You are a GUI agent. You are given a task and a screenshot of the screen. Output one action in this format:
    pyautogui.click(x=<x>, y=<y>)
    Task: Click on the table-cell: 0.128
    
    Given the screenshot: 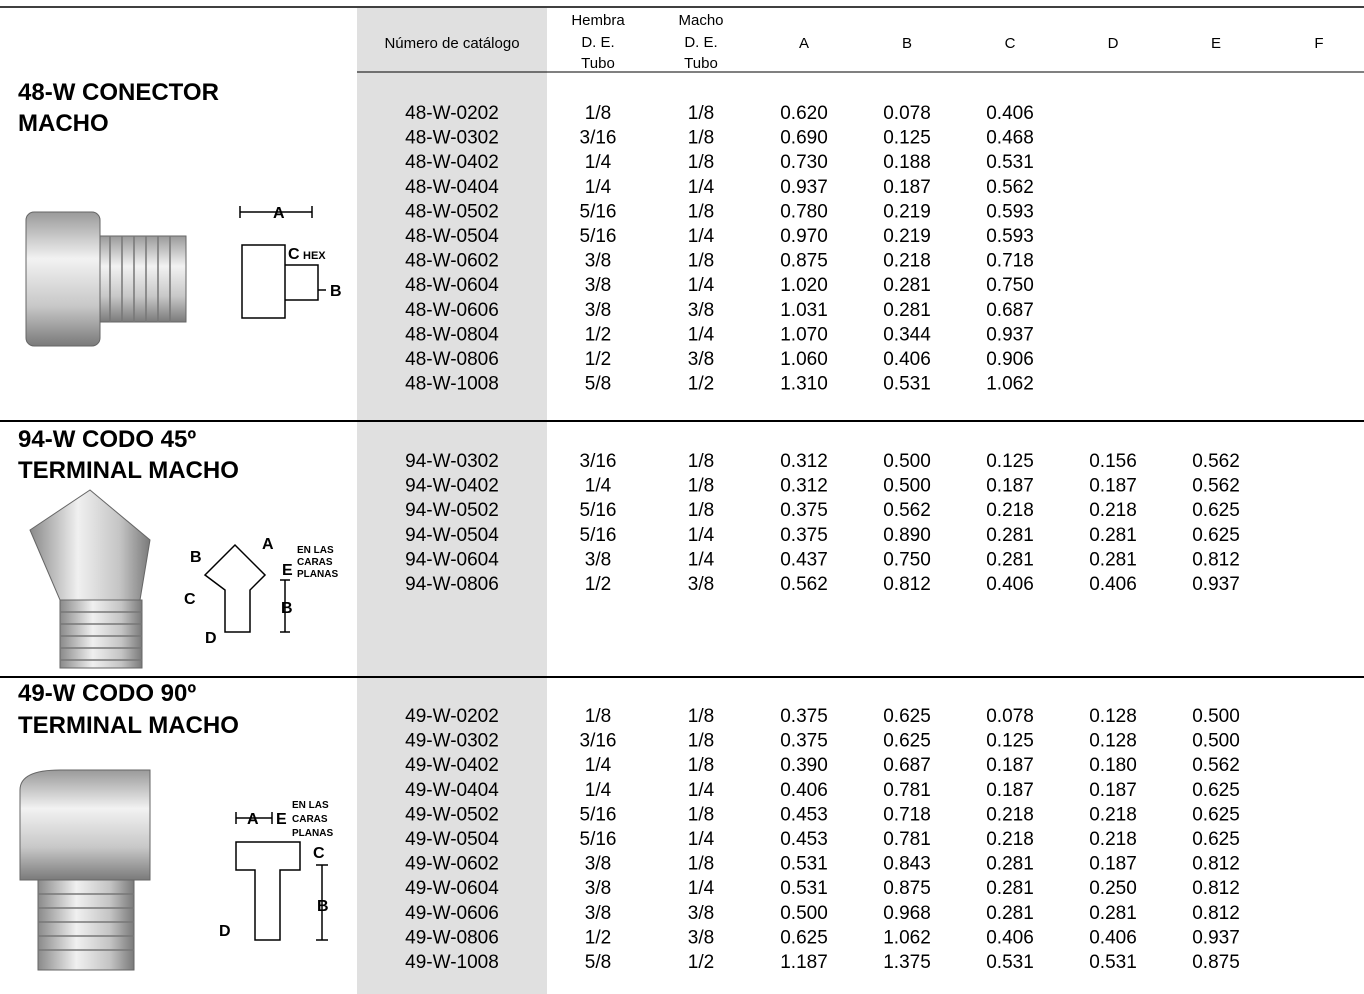 What is the action you would take?
    pyautogui.click(x=1113, y=741)
    